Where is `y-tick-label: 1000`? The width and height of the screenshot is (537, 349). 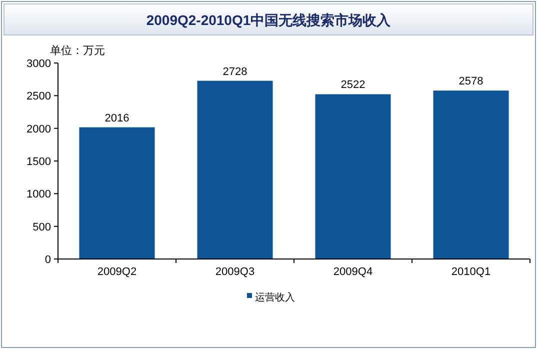 y-tick-label: 1000 is located at coordinates (38, 194).